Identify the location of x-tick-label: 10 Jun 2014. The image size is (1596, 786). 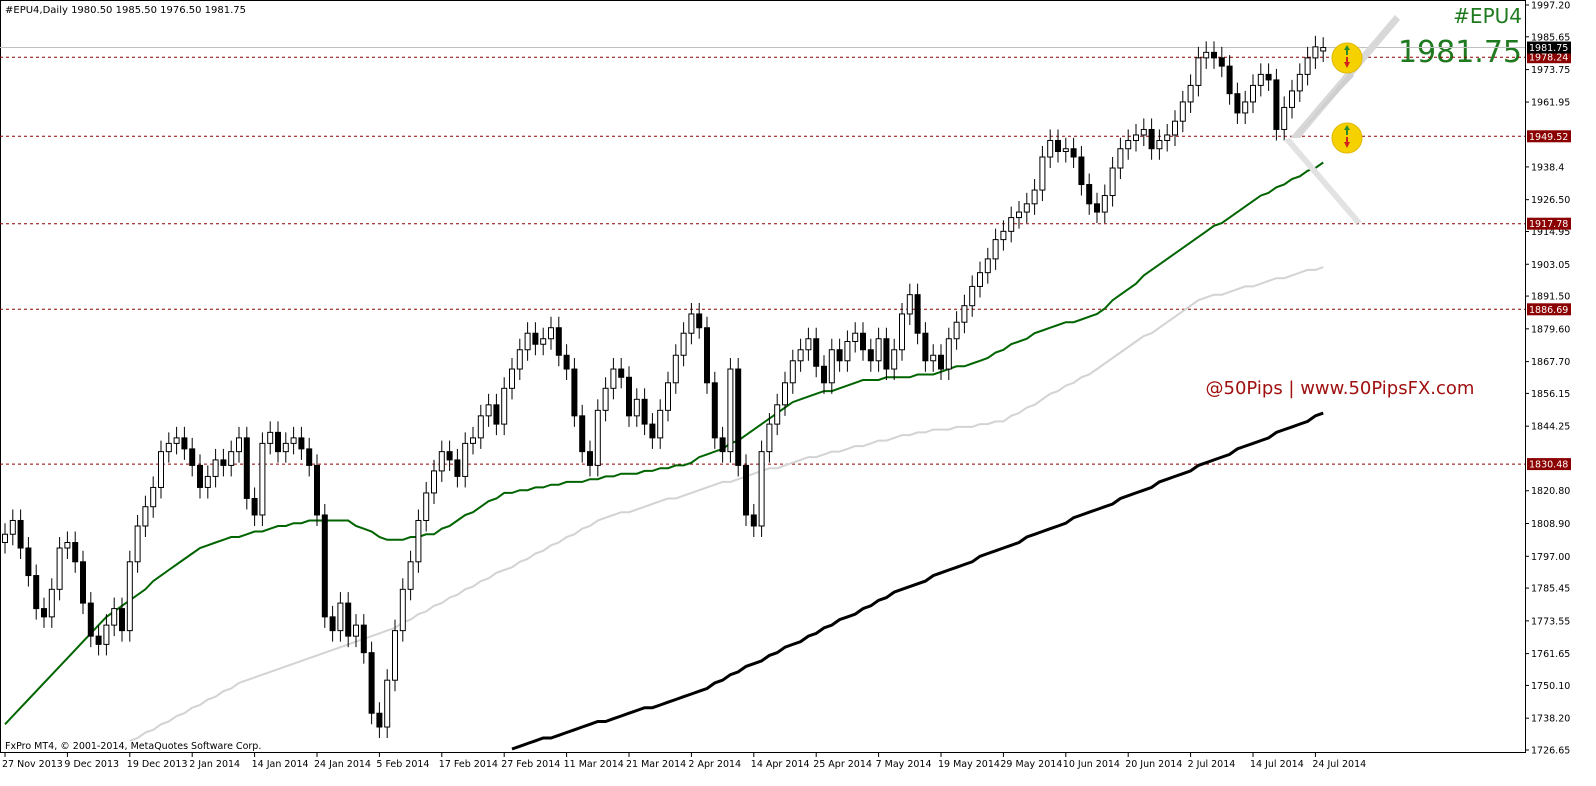
(1091, 764).